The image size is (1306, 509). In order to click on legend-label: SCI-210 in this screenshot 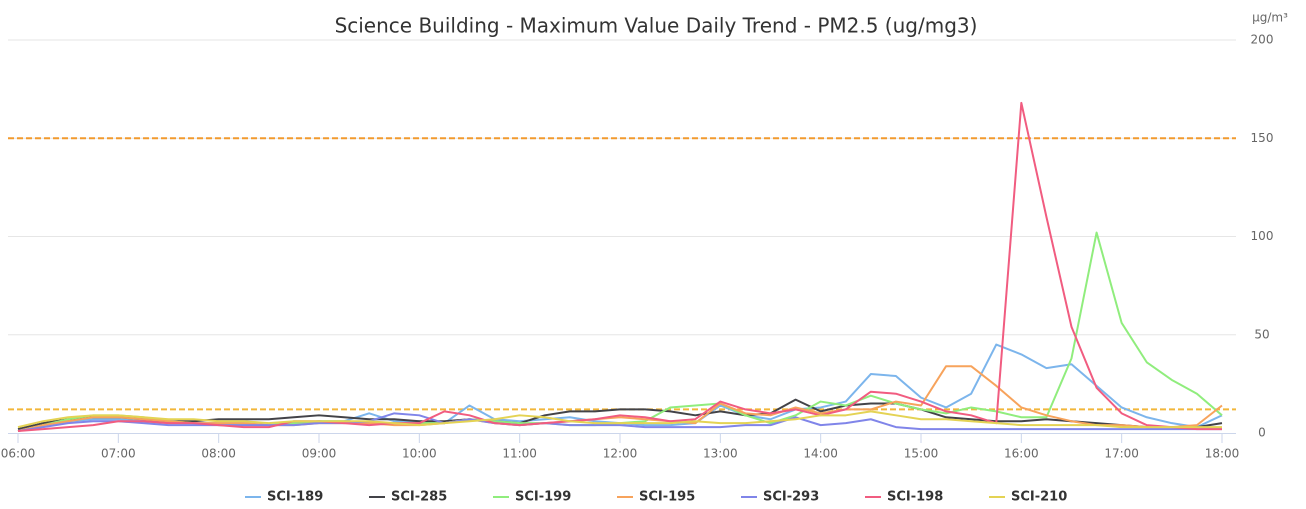, I will do `click(1039, 497)`.